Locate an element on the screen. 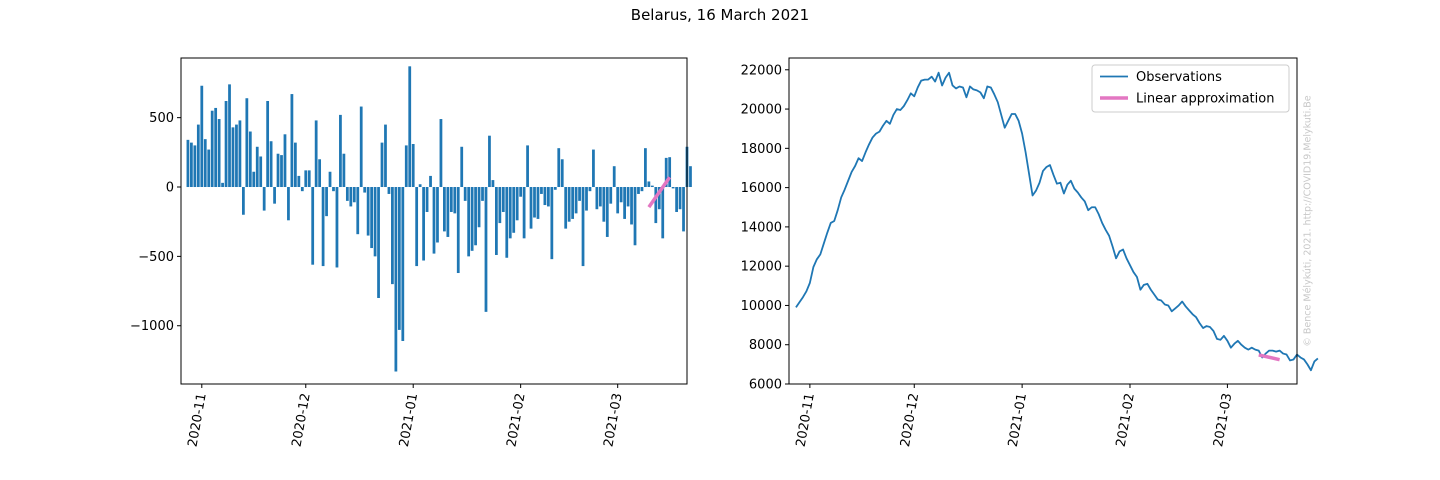 Image resolution: width=1440 pixels, height=480 pixels. y-tick-label: 16000 is located at coordinates (761, 188).